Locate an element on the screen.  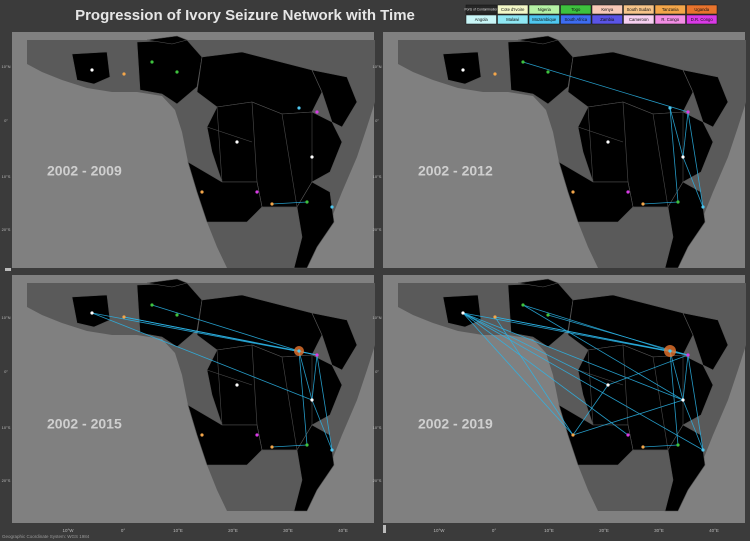
legend-label: Ports of Contamination is located at coordinates (481, 10).